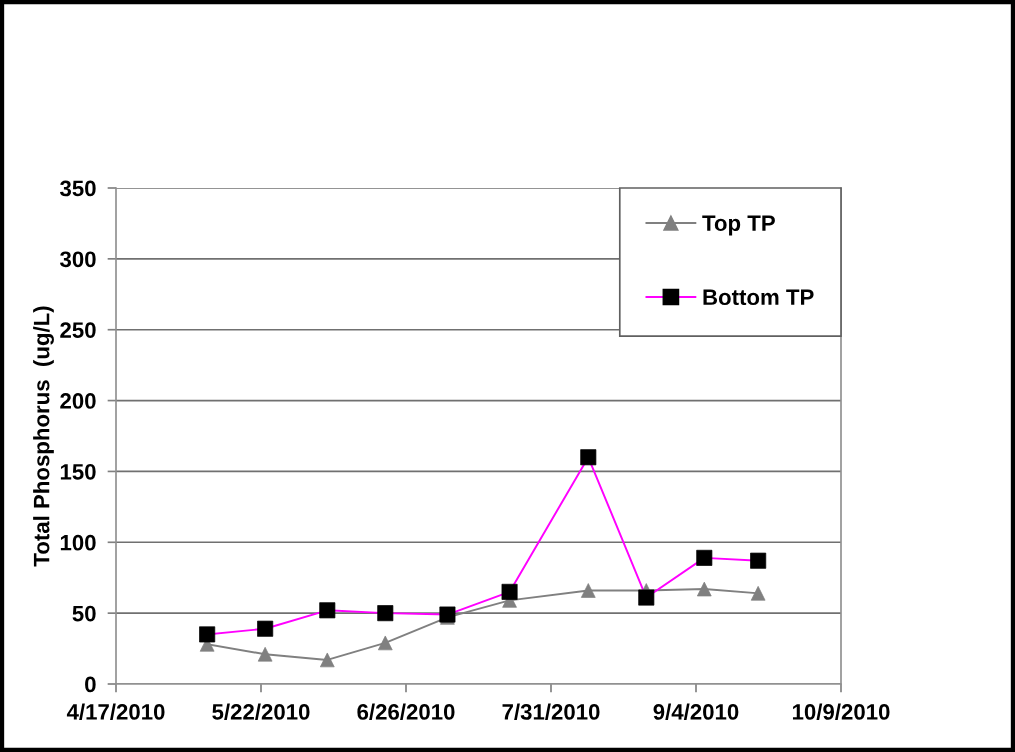  What do you see at coordinates (77, 259) in the screenshot?
I see `y-tick-label: 300` at bounding box center [77, 259].